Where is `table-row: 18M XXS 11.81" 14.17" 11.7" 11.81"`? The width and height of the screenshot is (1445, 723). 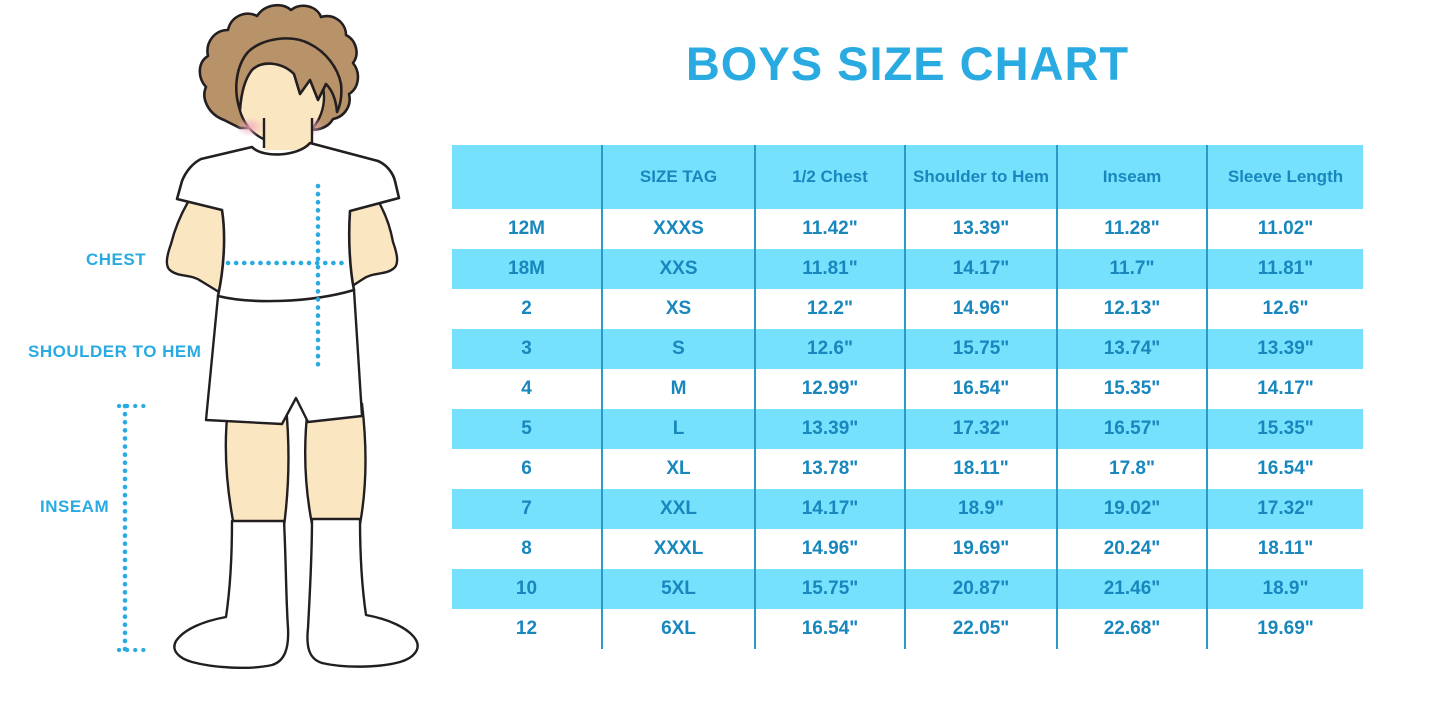
table-row: 18M XXS 11.81" 14.17" 11.7" 11.81" is located at coordinates (907, 269).